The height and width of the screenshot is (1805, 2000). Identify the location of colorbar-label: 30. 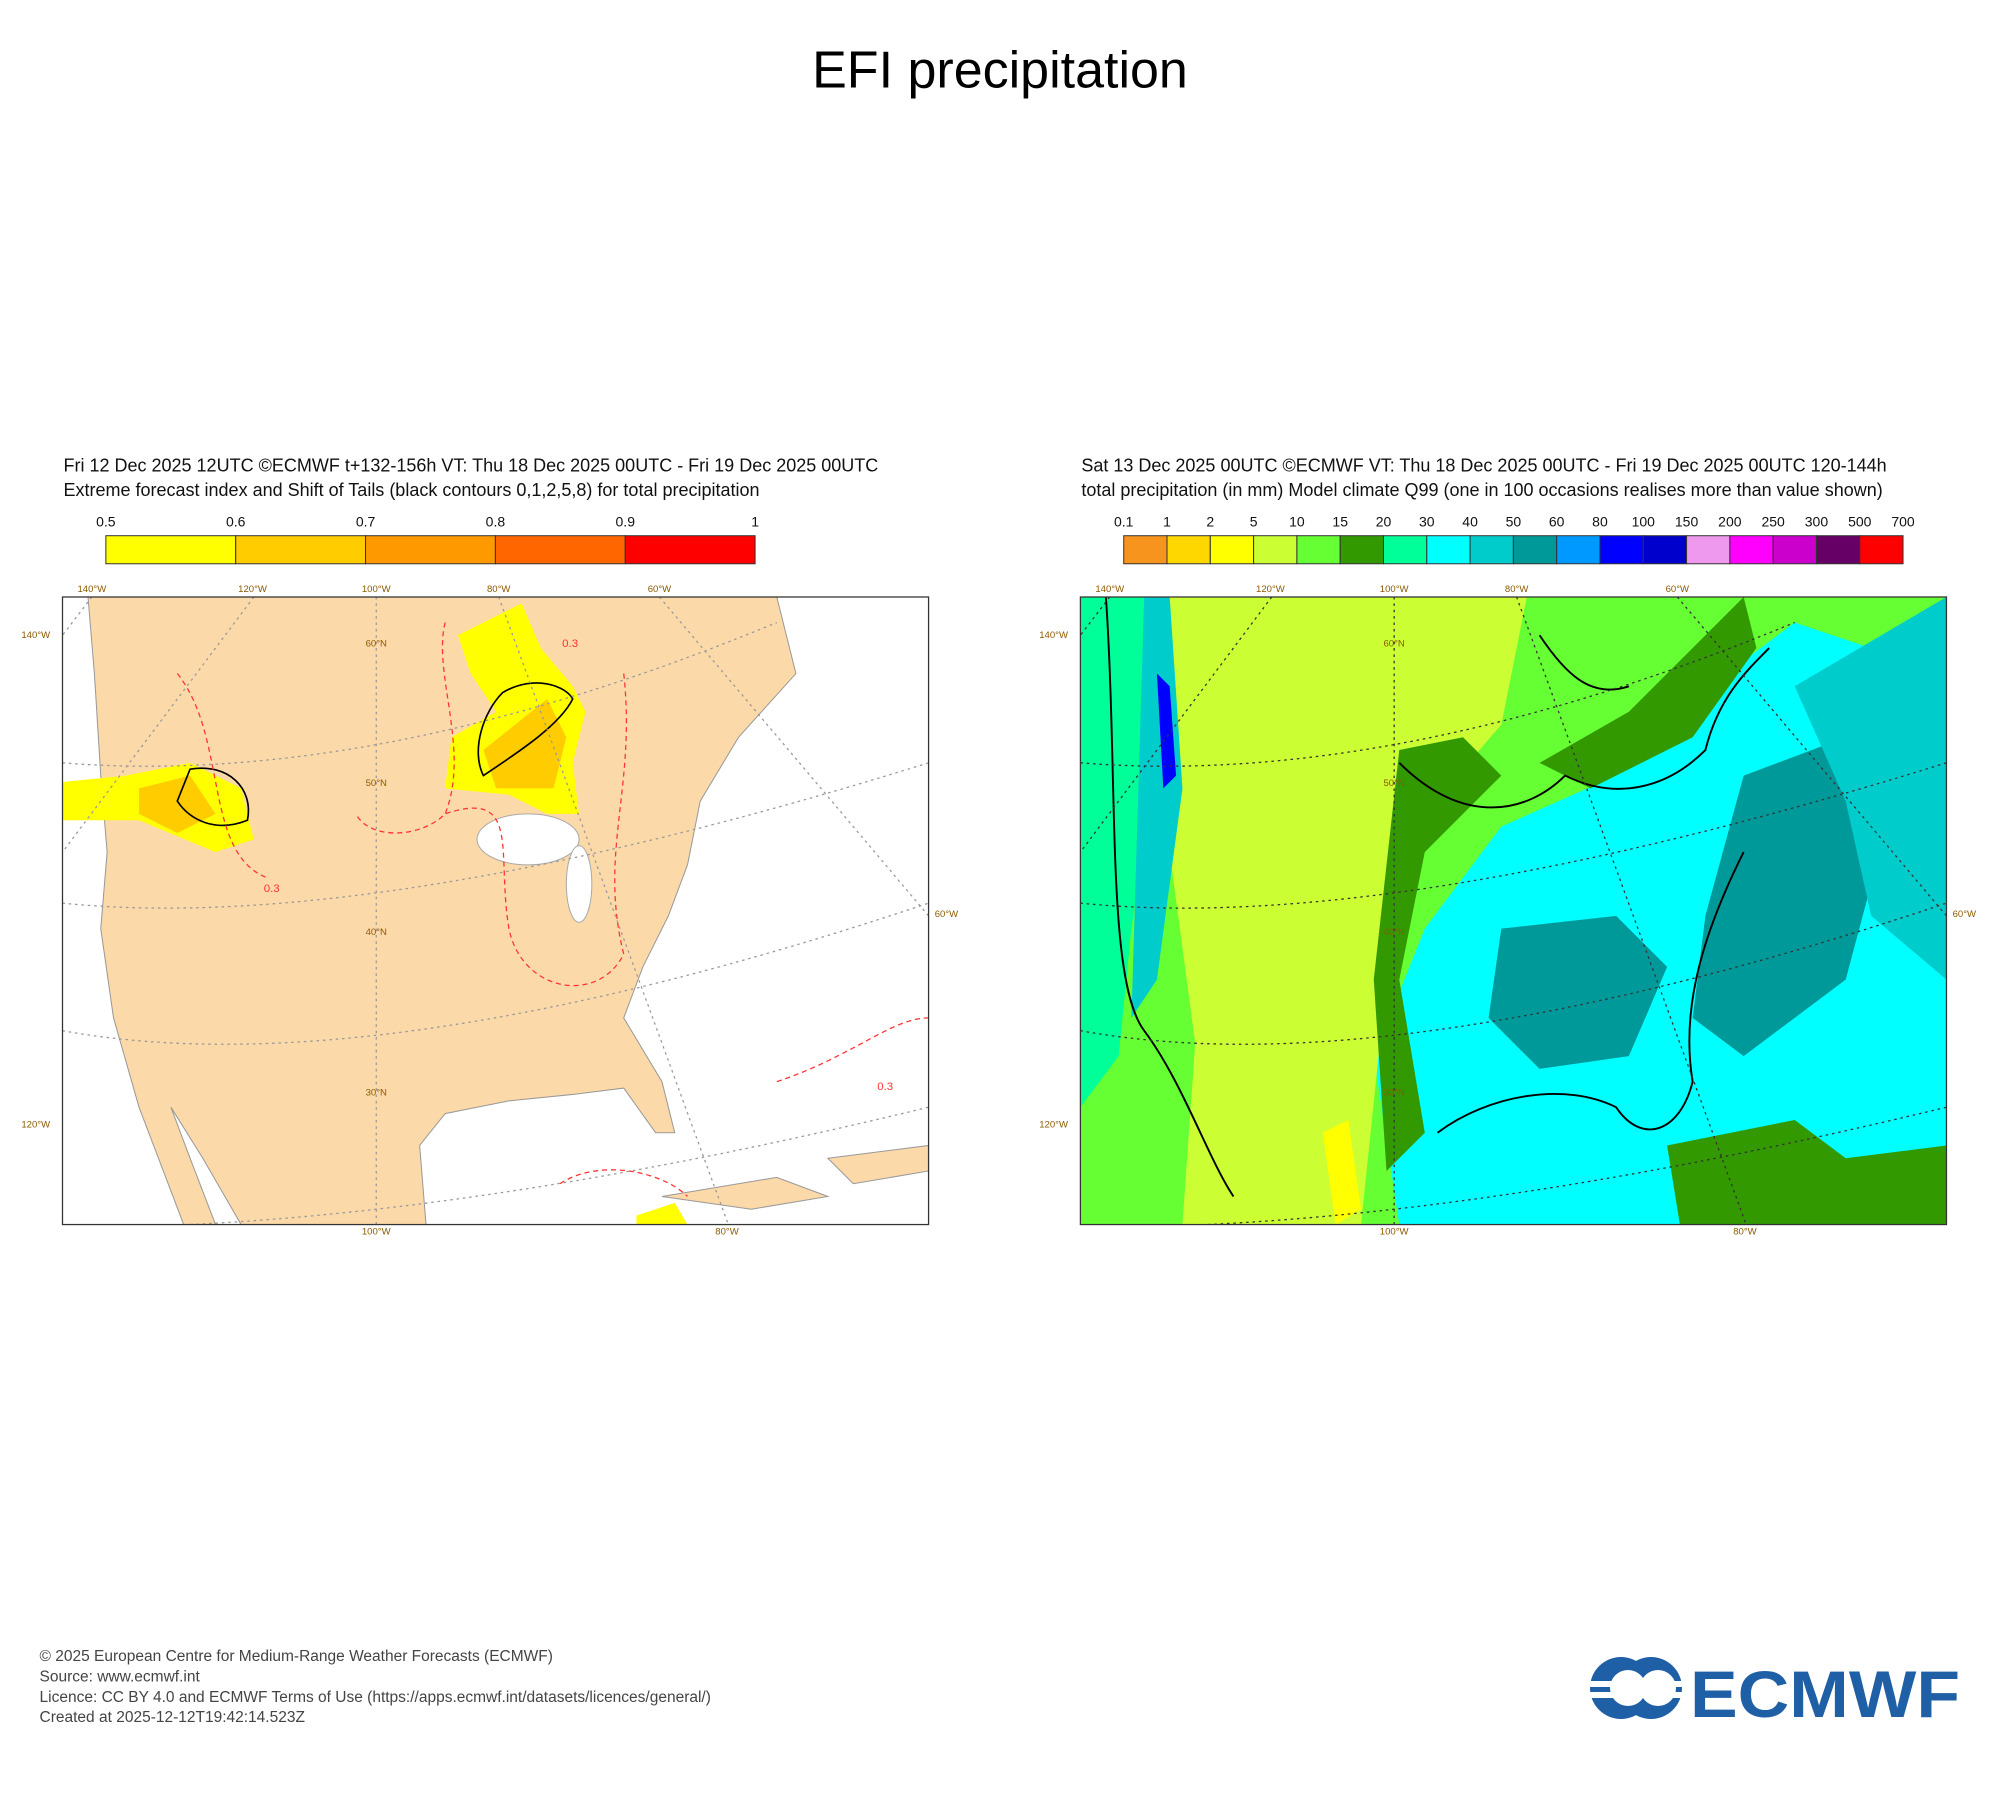
(1427, 522).